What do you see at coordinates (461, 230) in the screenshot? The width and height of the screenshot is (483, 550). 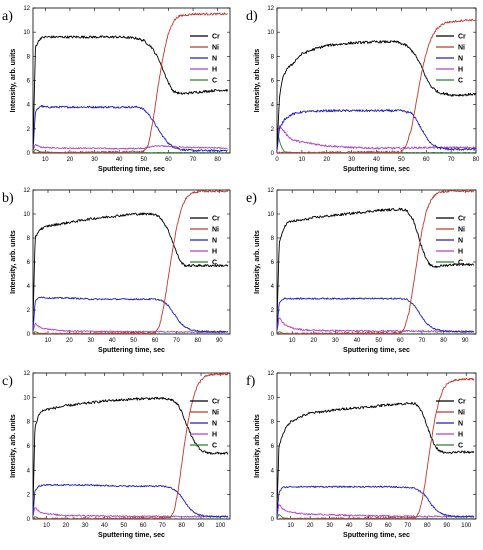 I see `legend-label: Ni` at bounding box center [461, 230].